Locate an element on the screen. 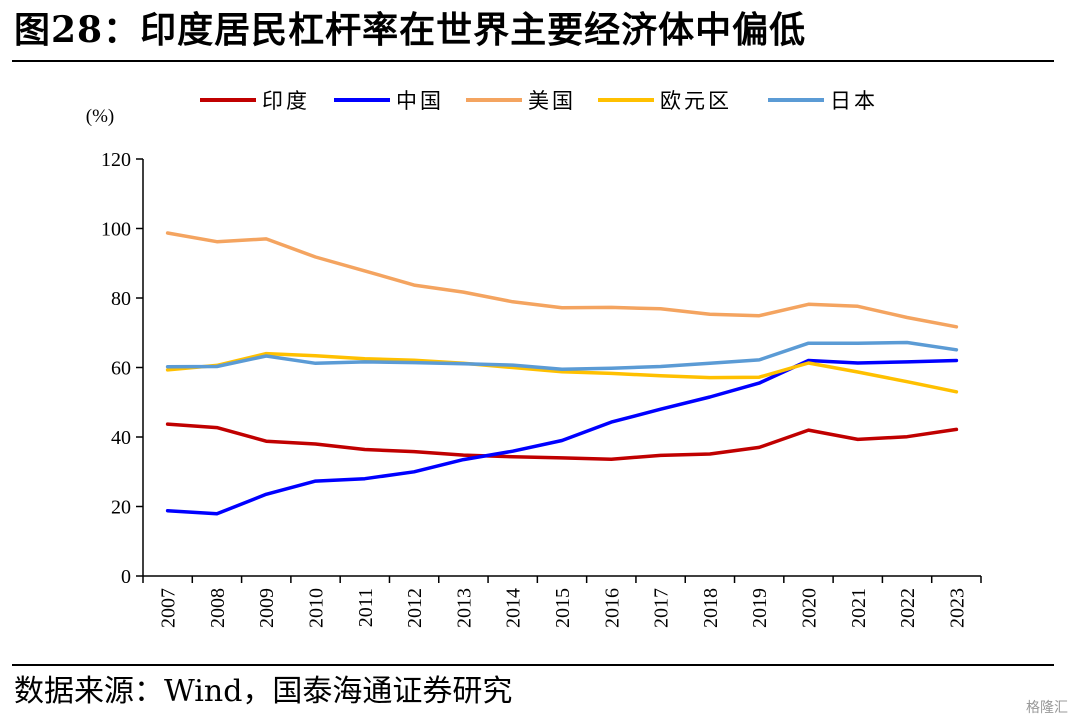 This screenshot has height=722, width=1080. x-tick-label: 2016 is located at coordinates (612, 608).